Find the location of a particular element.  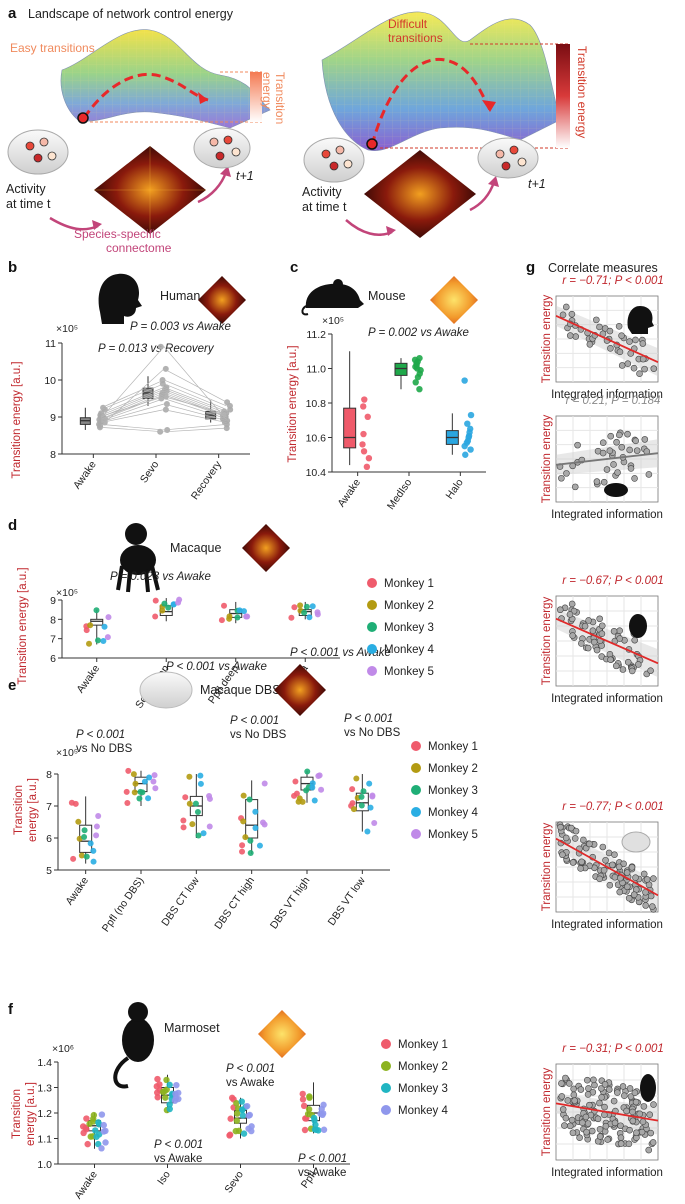

x-axis-label: Integrated information is located at coordinates (607, 699).